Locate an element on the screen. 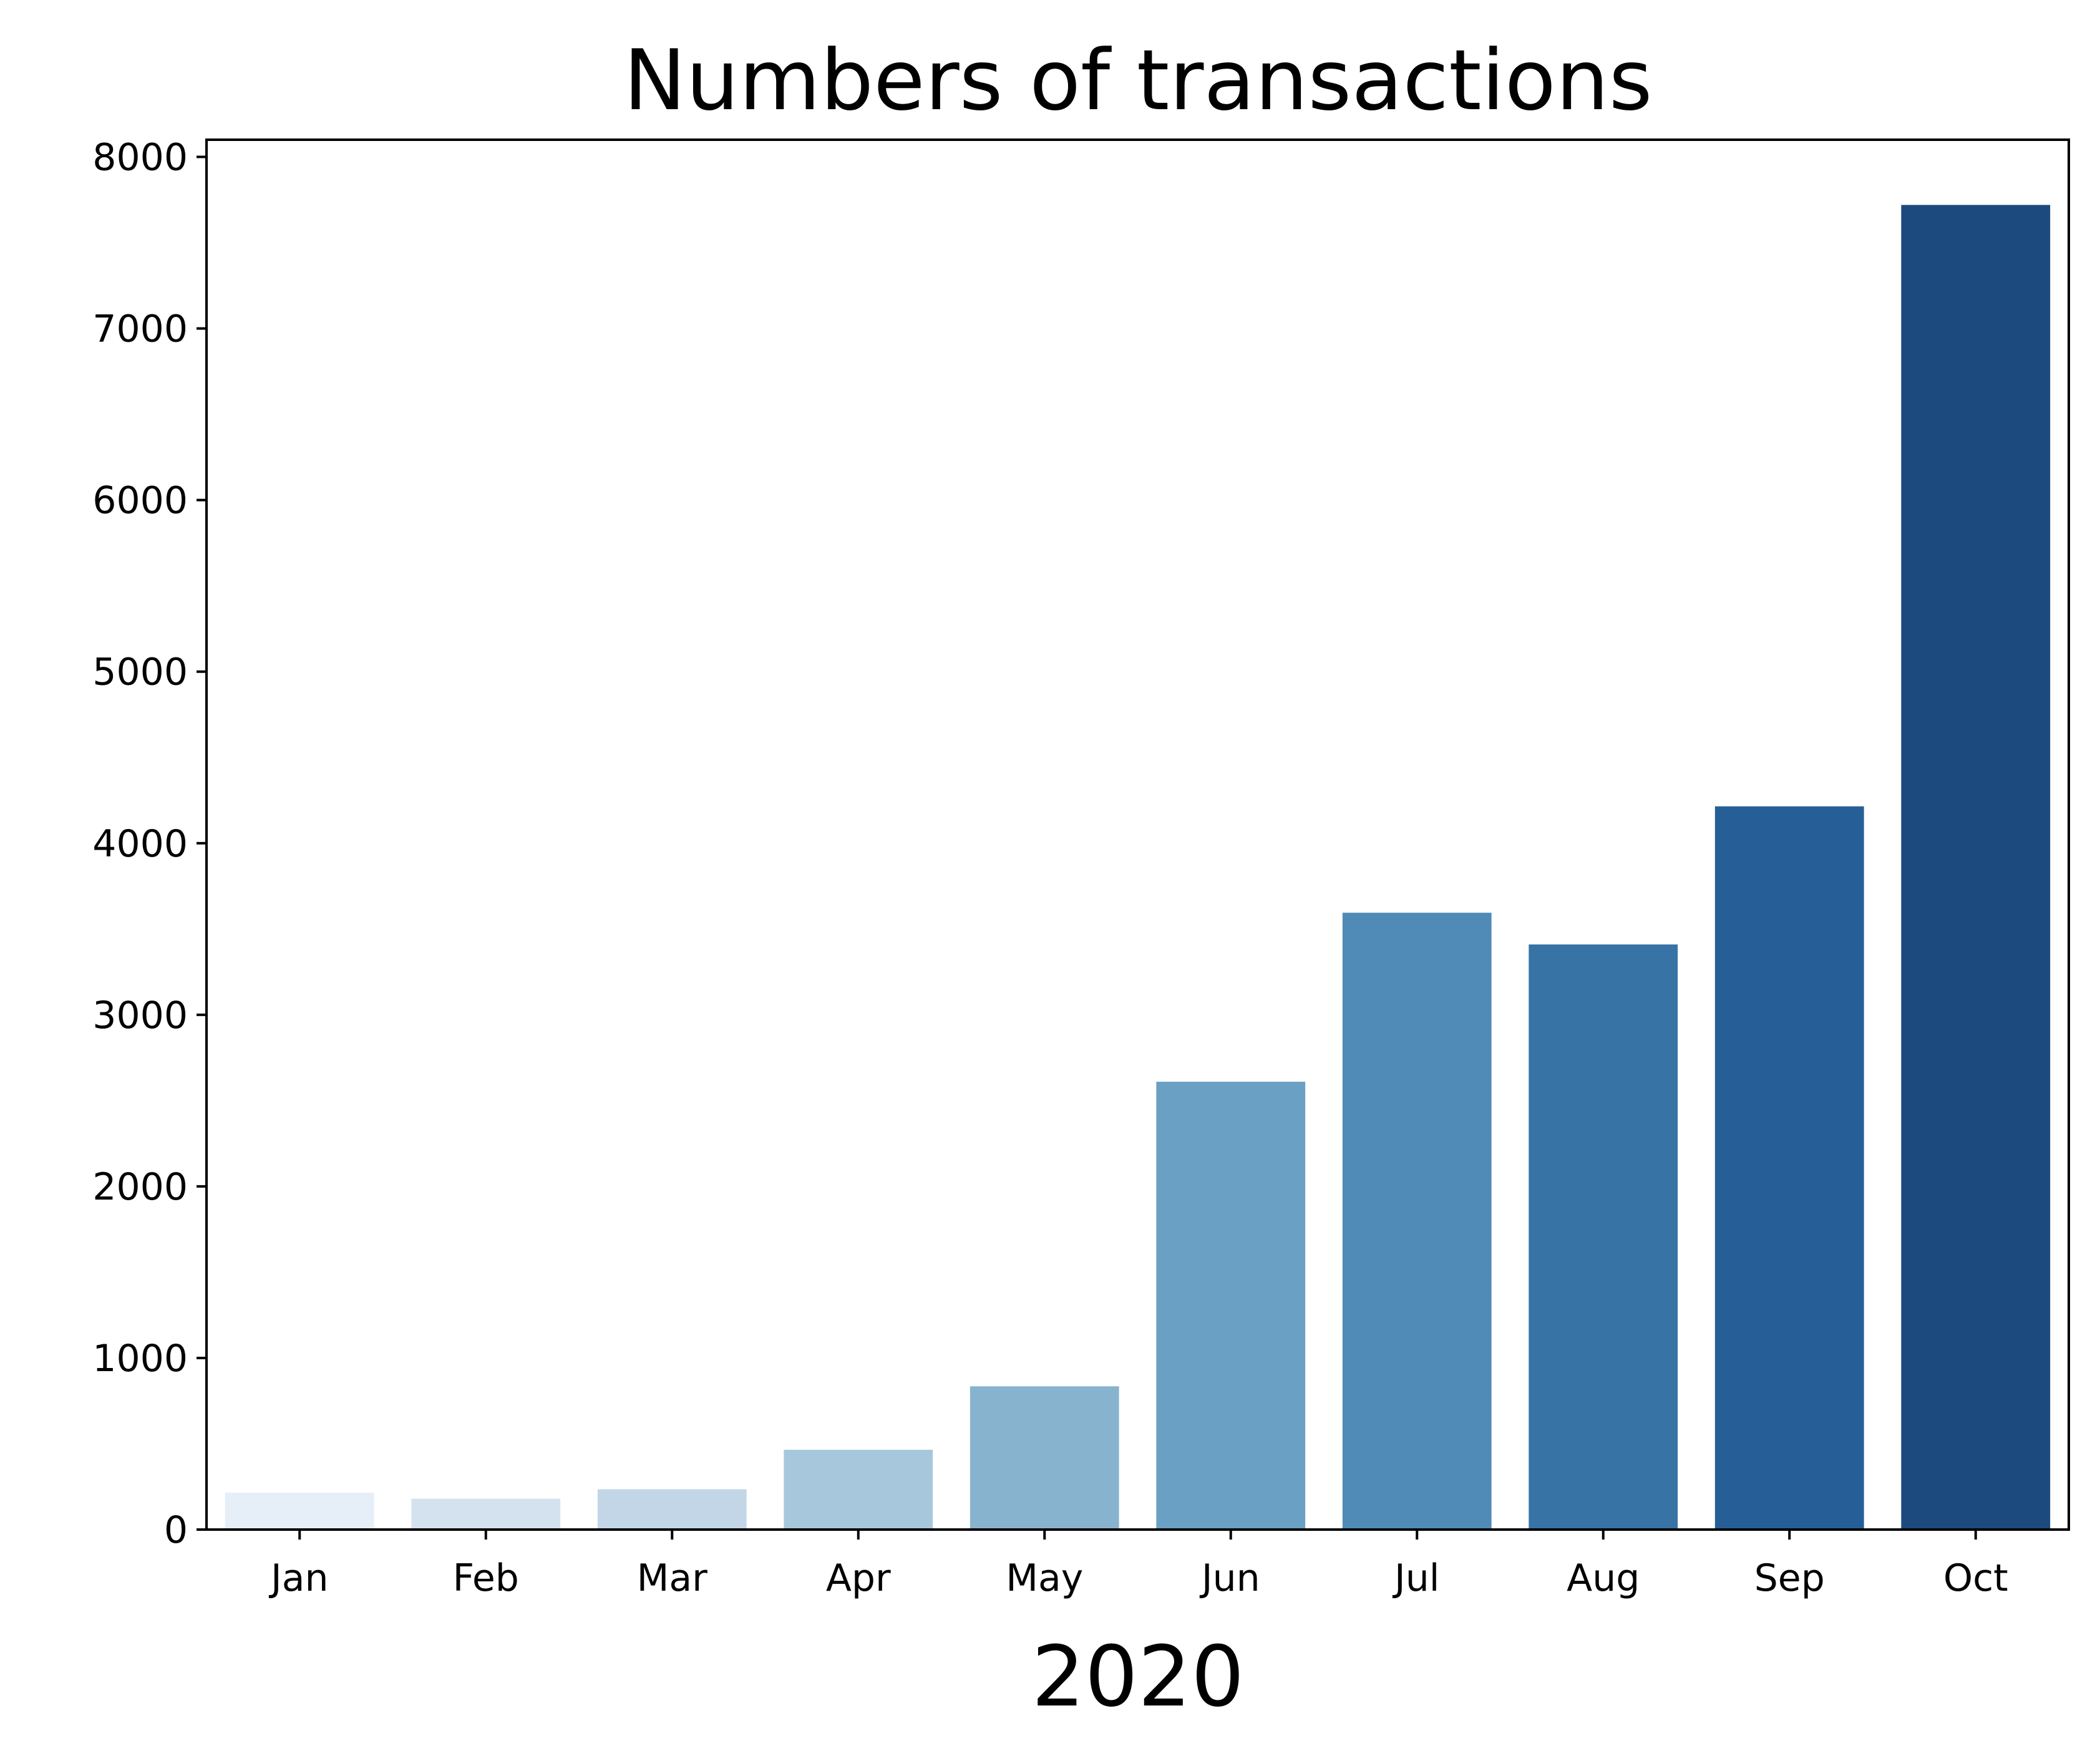  bar-apr is located at coordinates (858, 1490).